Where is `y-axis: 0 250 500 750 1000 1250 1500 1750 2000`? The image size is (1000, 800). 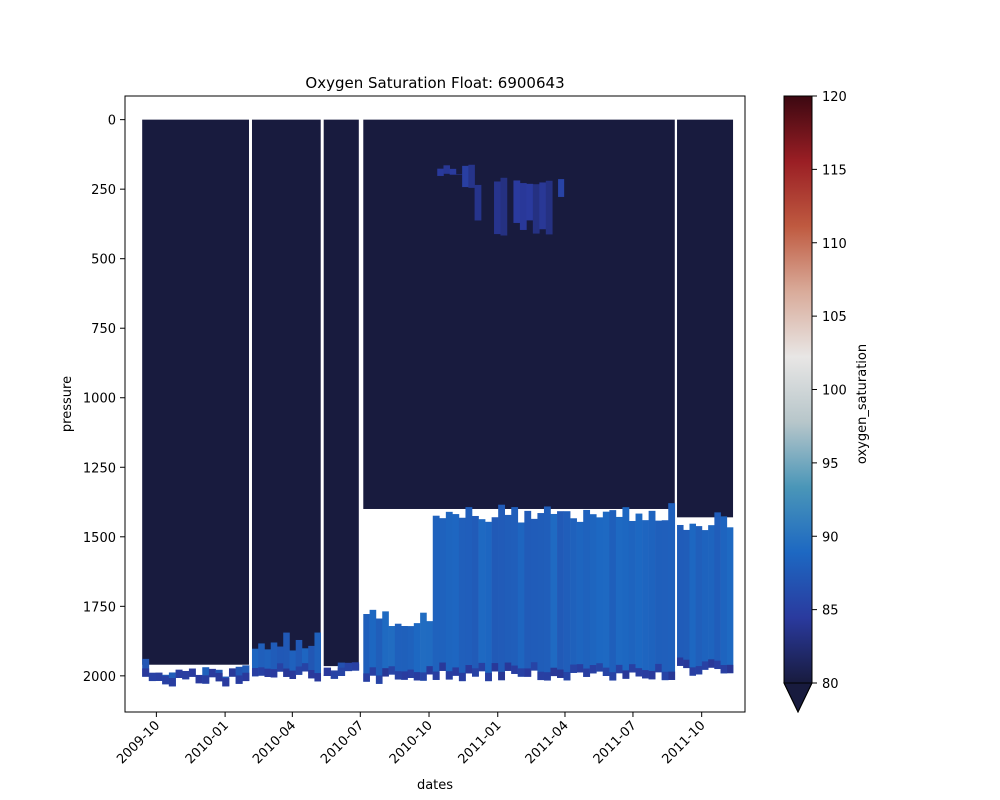
y-axis: 0 250 500 750 1000 1250 1500 1750 2000 is located at coordinates (104, 399).